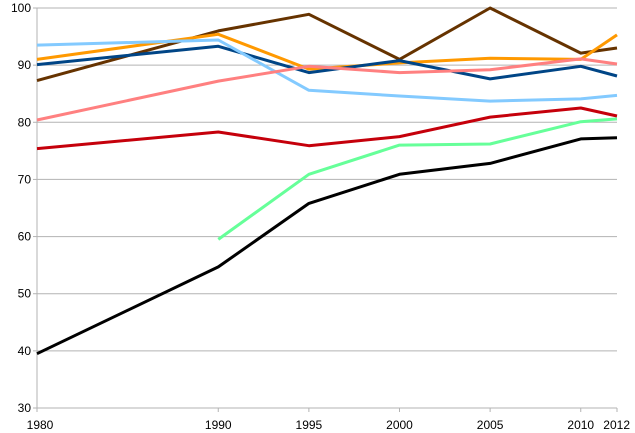  Describe the element at coordinates (25, 179) in the screenshot. I see `y-tick-label: 70` at that location.